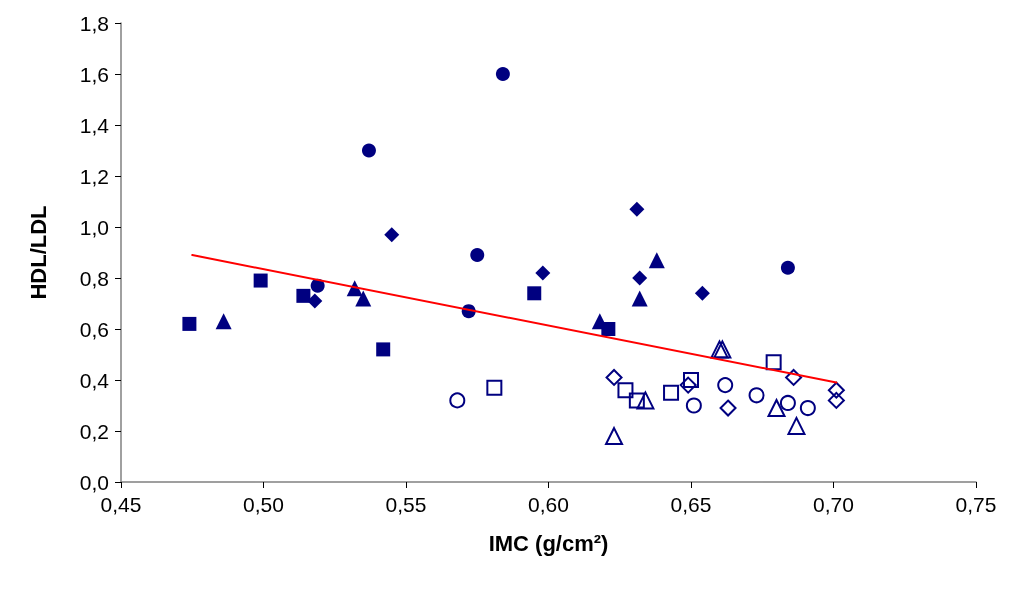 This screenshot has height=602, width=1011. I want to click on x-tick-label: 0,50, so click(263, 504).